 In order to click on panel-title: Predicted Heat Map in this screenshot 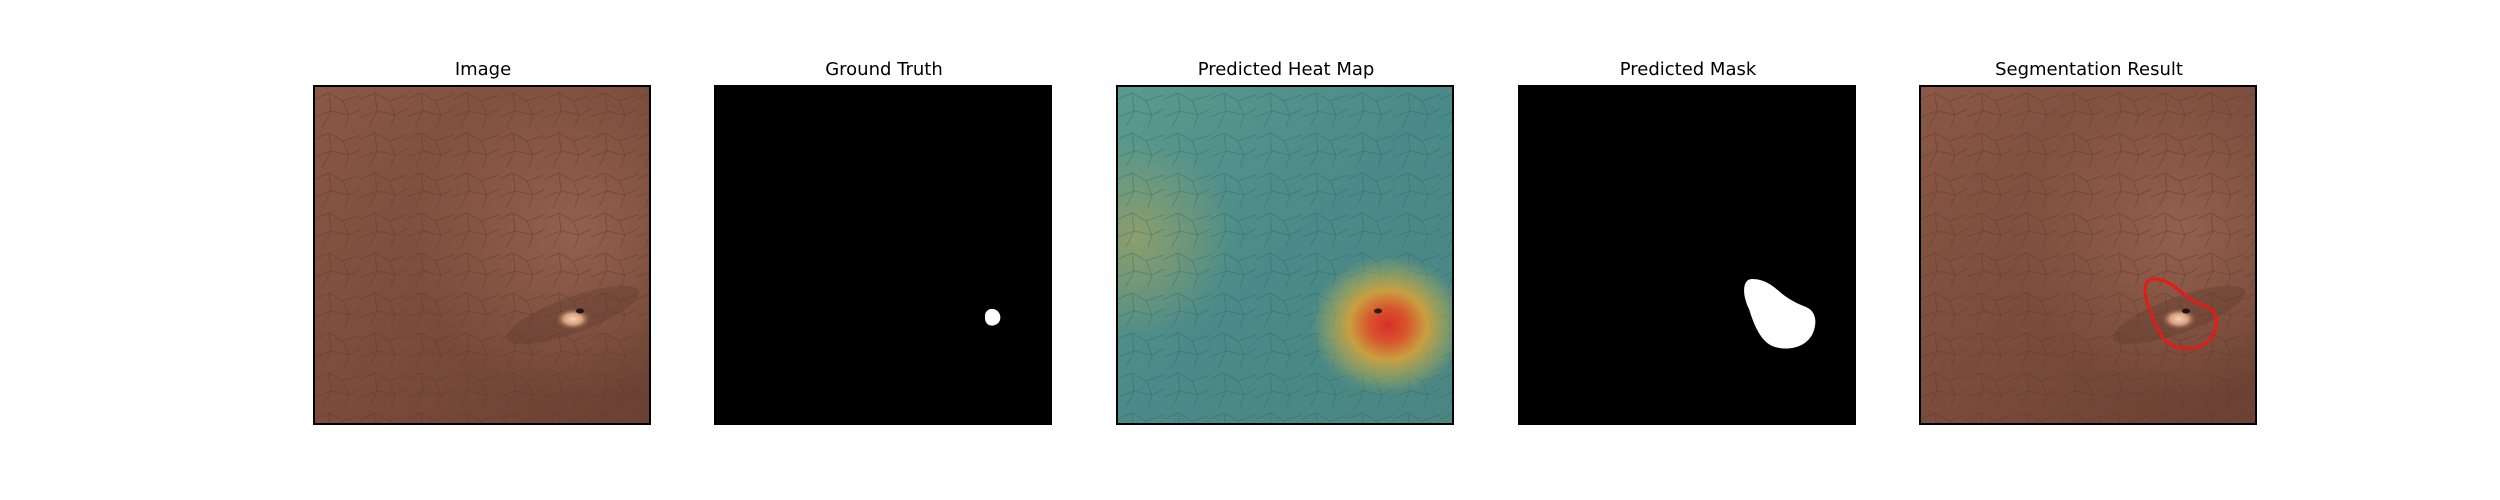, I will do `click(1286, 69)`.